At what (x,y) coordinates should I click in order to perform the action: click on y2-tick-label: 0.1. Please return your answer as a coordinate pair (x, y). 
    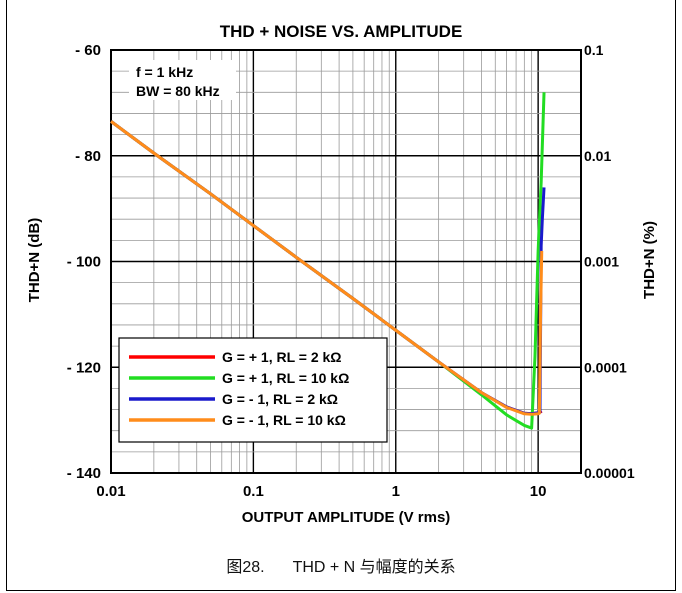
    Looking at the image, I should click on (594, 50).